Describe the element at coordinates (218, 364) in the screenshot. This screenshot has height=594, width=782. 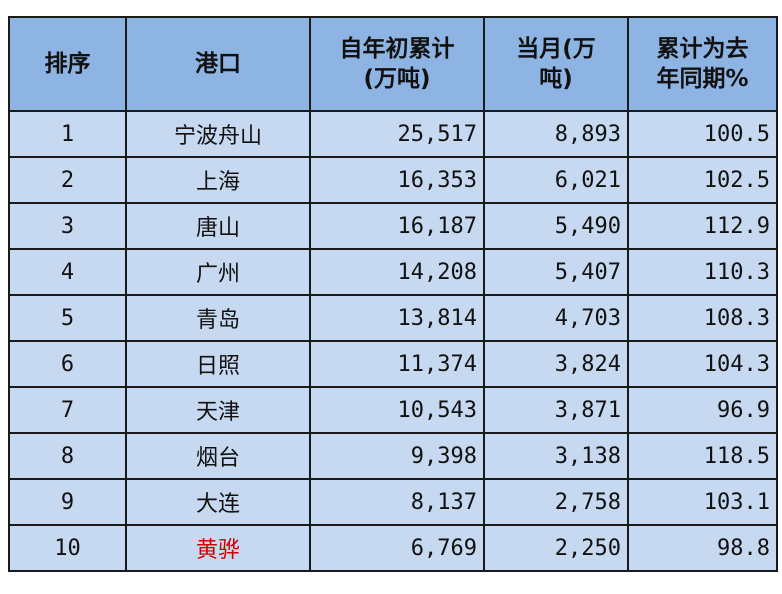
I see `port-cell: 日照` at that location.